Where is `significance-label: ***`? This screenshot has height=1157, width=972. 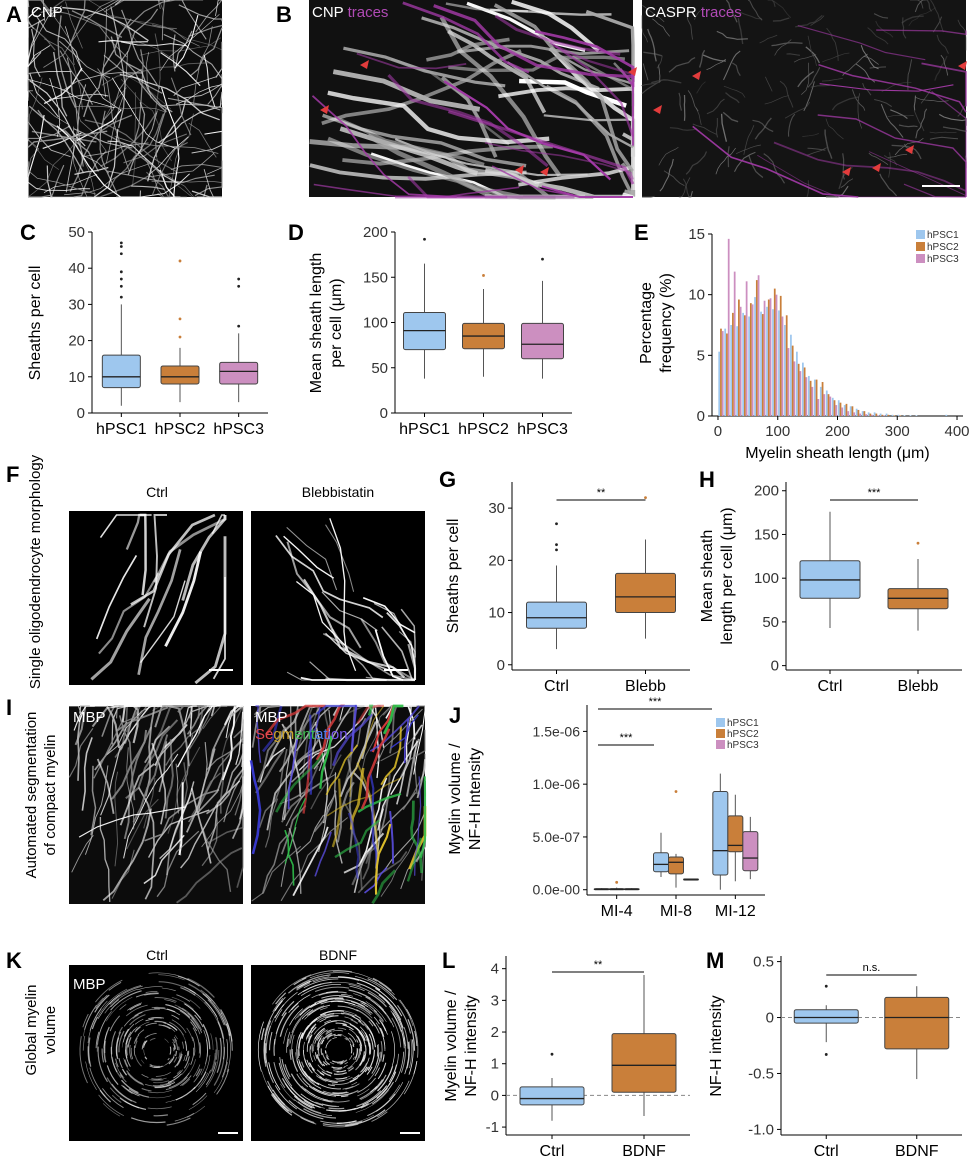 significance-label: *** is located at coordinates (875, 493).